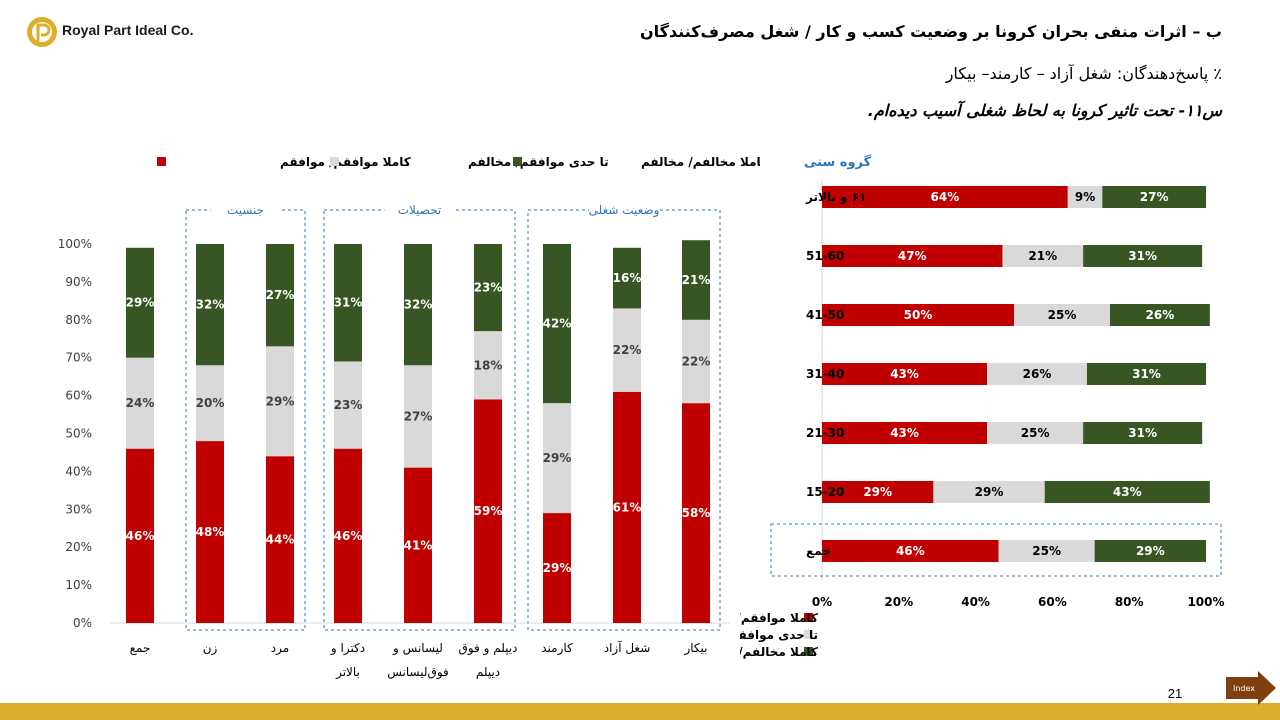 The height and width of the screenshot is (720, 1280). What do you see at coordinates (918, 315) in the screenshot?
I see `data-label: 50%` at bounding box center [918, 315].